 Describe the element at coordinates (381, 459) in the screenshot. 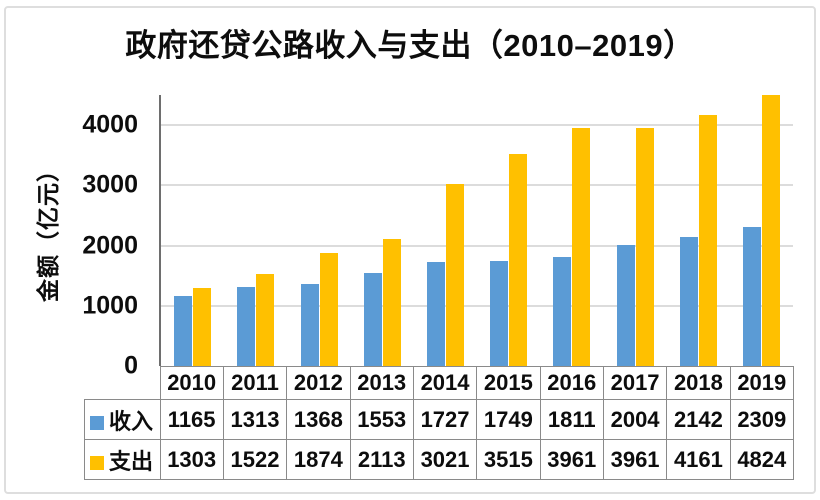

I see `value-cell-expense-2013: 2113` at that location.